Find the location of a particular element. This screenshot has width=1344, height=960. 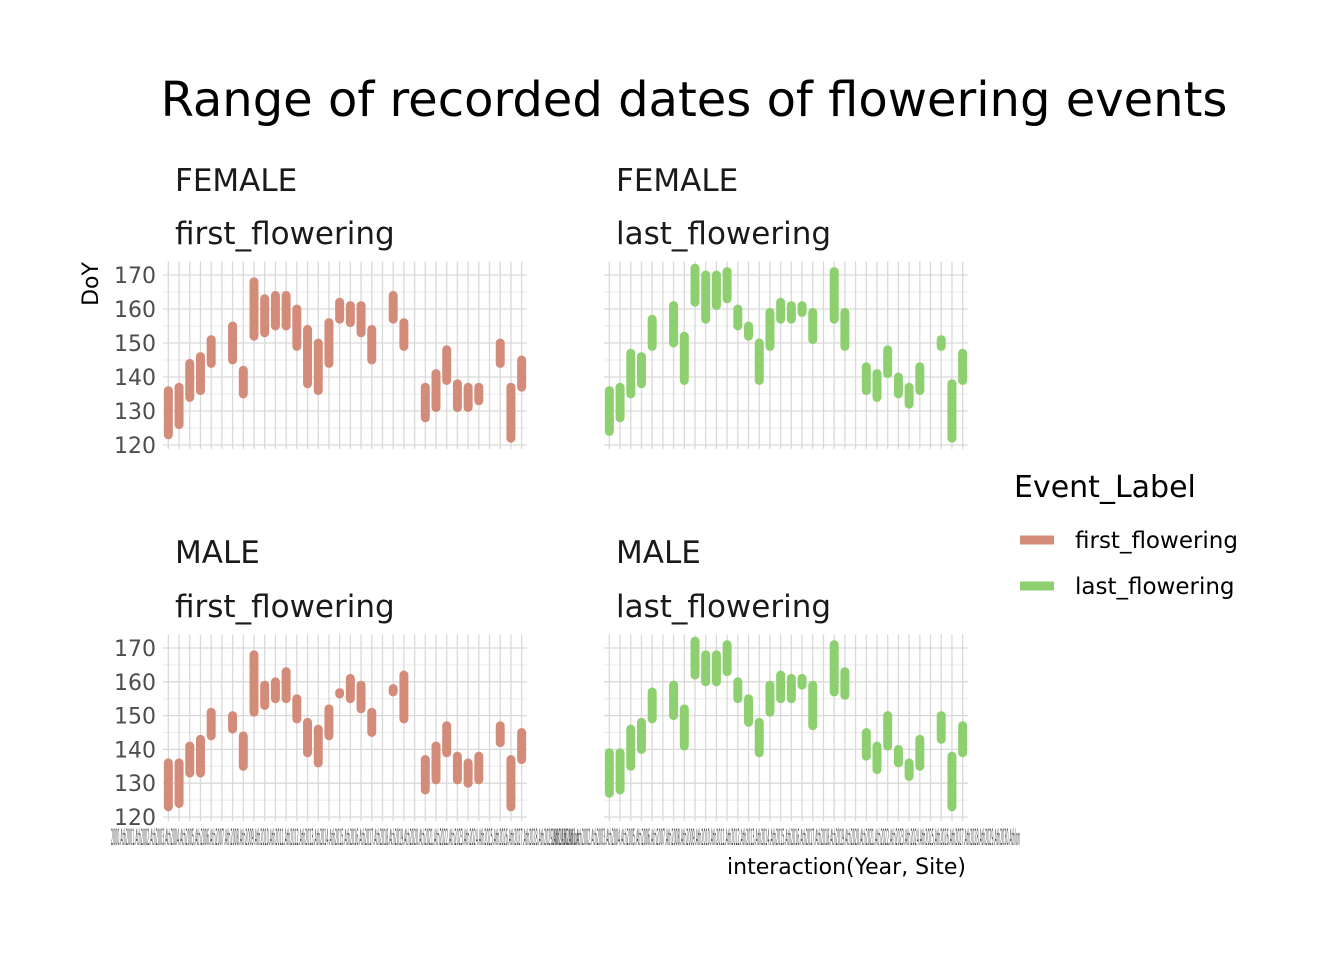

legend-title: Event_Label is located at coordinates (1105, 487).